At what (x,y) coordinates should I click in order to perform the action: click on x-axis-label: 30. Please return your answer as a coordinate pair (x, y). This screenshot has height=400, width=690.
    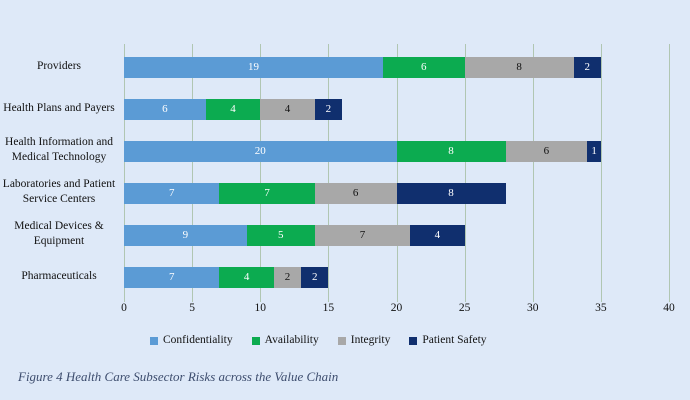
    Looking at the image, I should click on (533, 308).